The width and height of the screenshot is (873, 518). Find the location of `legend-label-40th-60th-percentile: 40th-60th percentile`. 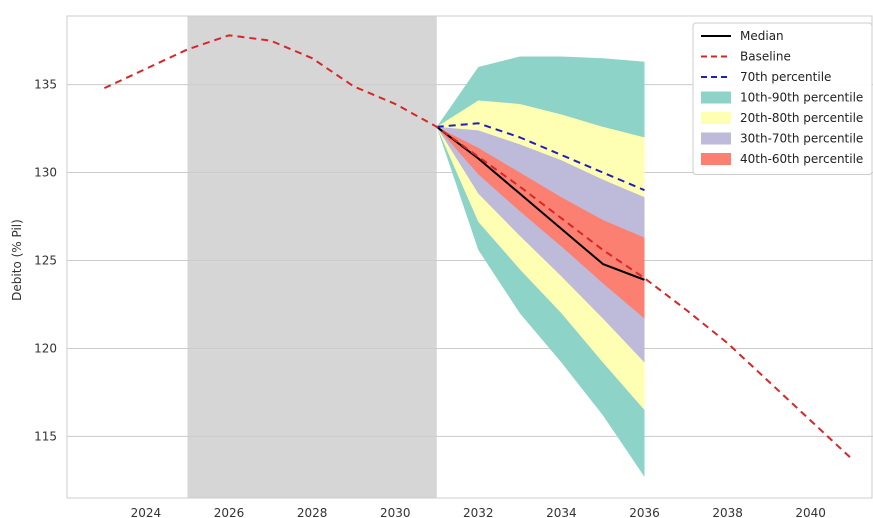

legend-label-40th-60th-percentile: 40th-60th percentile is located at coordinates (801, 159).